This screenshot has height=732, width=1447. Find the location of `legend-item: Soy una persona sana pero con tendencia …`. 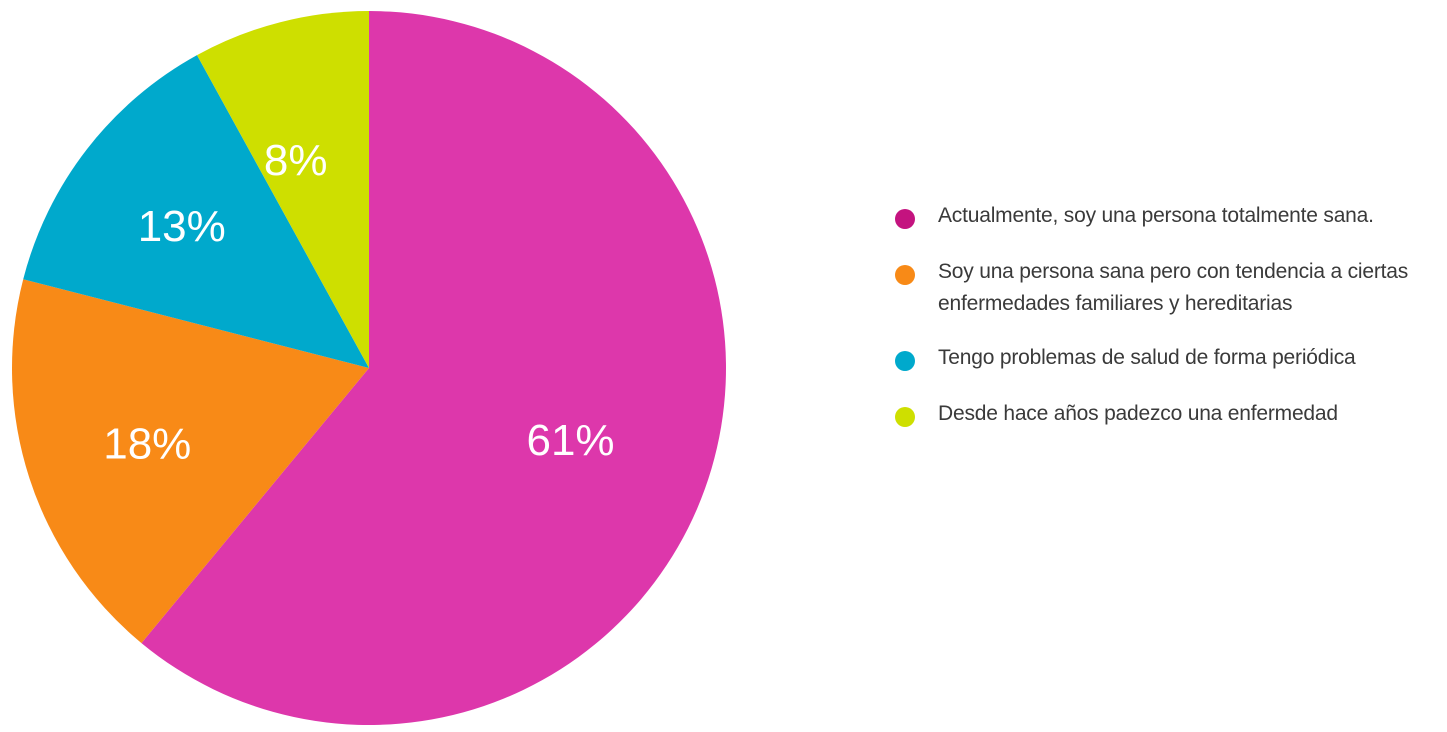

legend-item: Soy una persona sana pero con tendencia … is located at coordinates (1171, 288).